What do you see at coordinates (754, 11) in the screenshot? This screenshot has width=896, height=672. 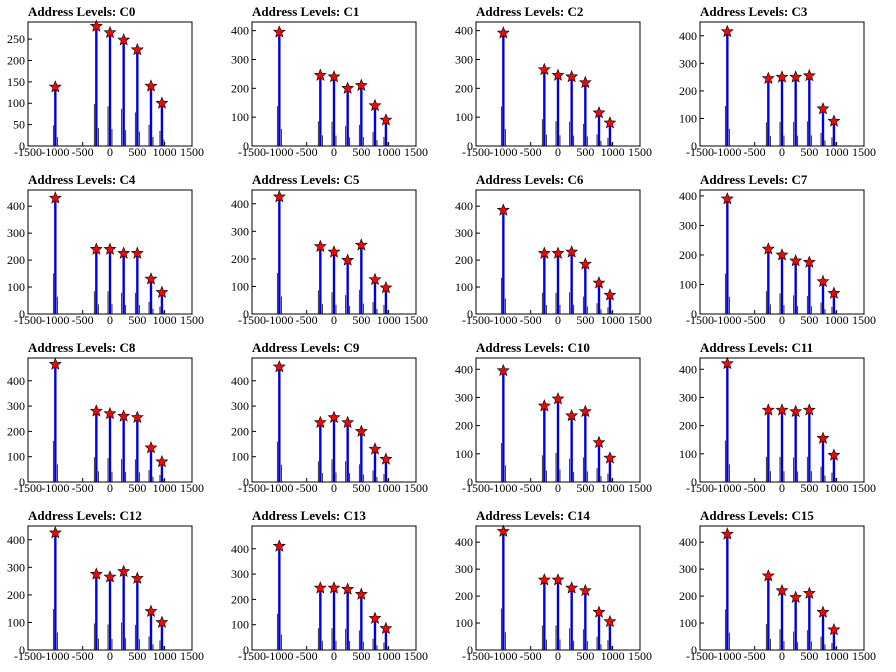 I see `chart-title: Address Levels: C3` at bounding box center [754, 11].